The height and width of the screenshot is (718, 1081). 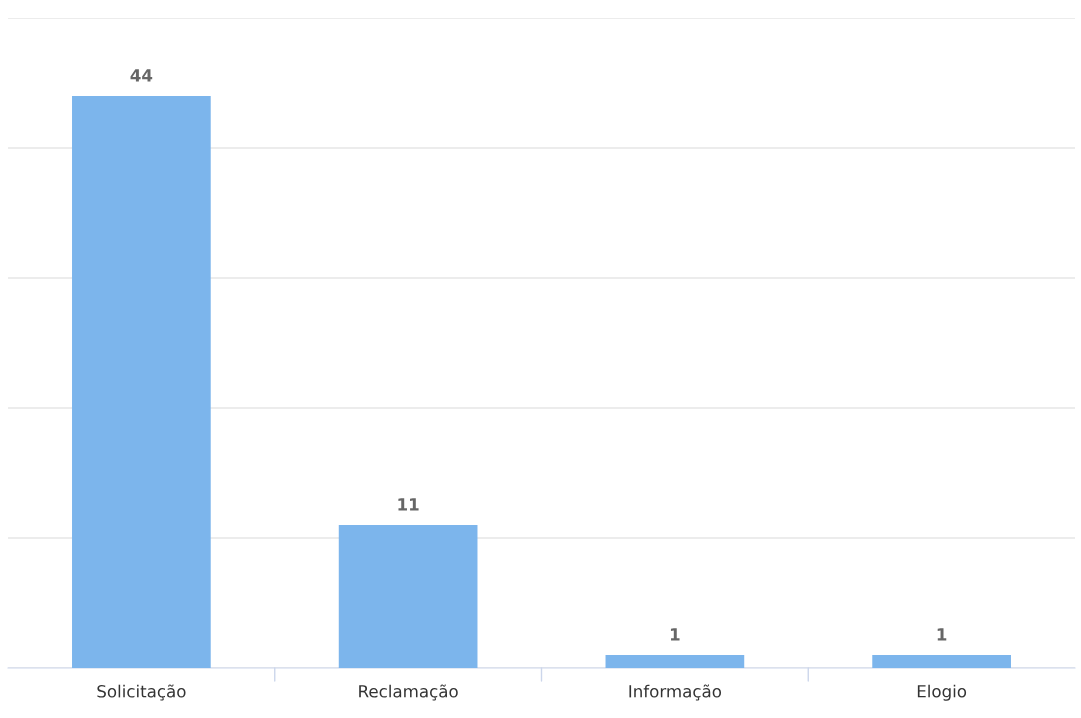 What do you see at coordinates (675, 692) in the screenshot?
I see `x-tick-label: Informação` at bounding box center [675, 692].